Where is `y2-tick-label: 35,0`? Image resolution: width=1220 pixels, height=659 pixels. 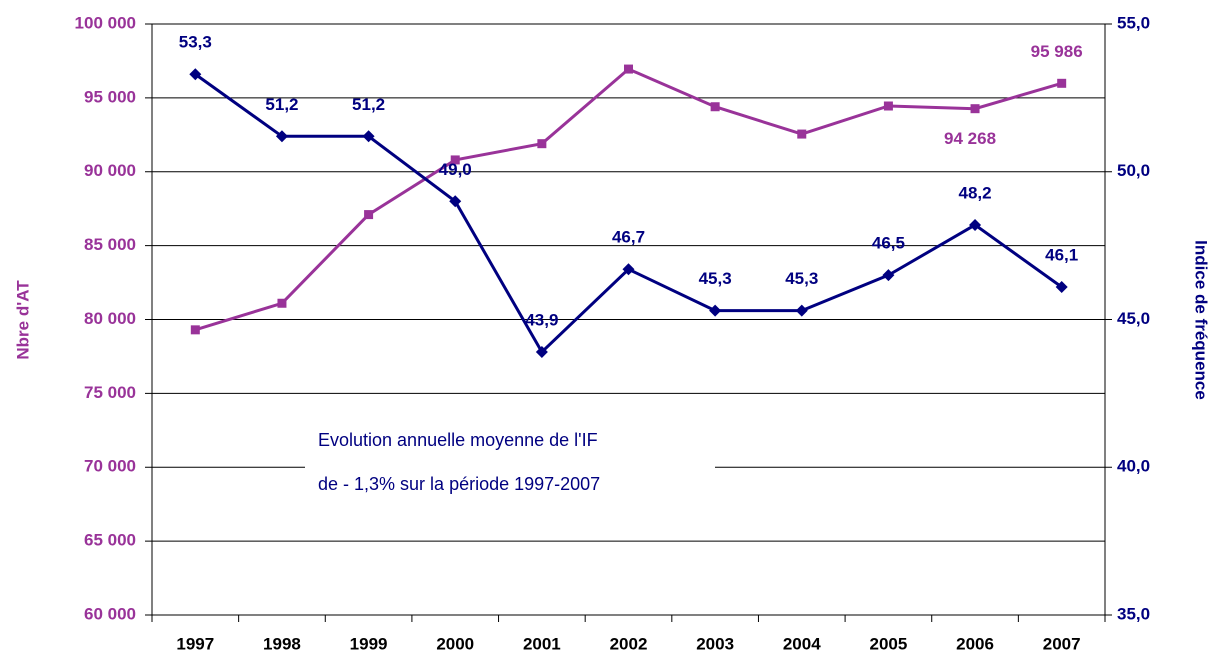
y2-tick-label: 35,0 is located at coordinates (1133, 613).